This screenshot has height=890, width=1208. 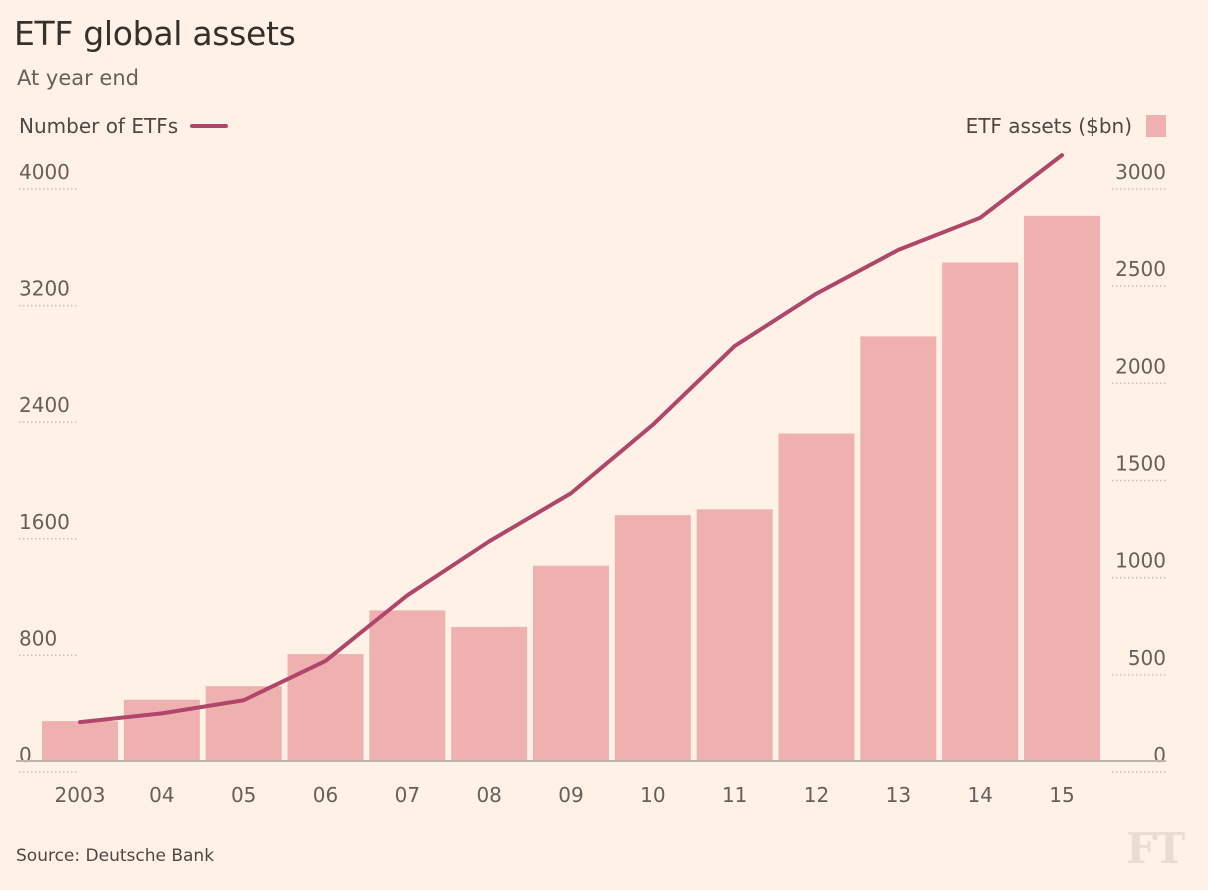 I want to click on right-axis-tick-label: 3000, so click(x=1140, y=172).